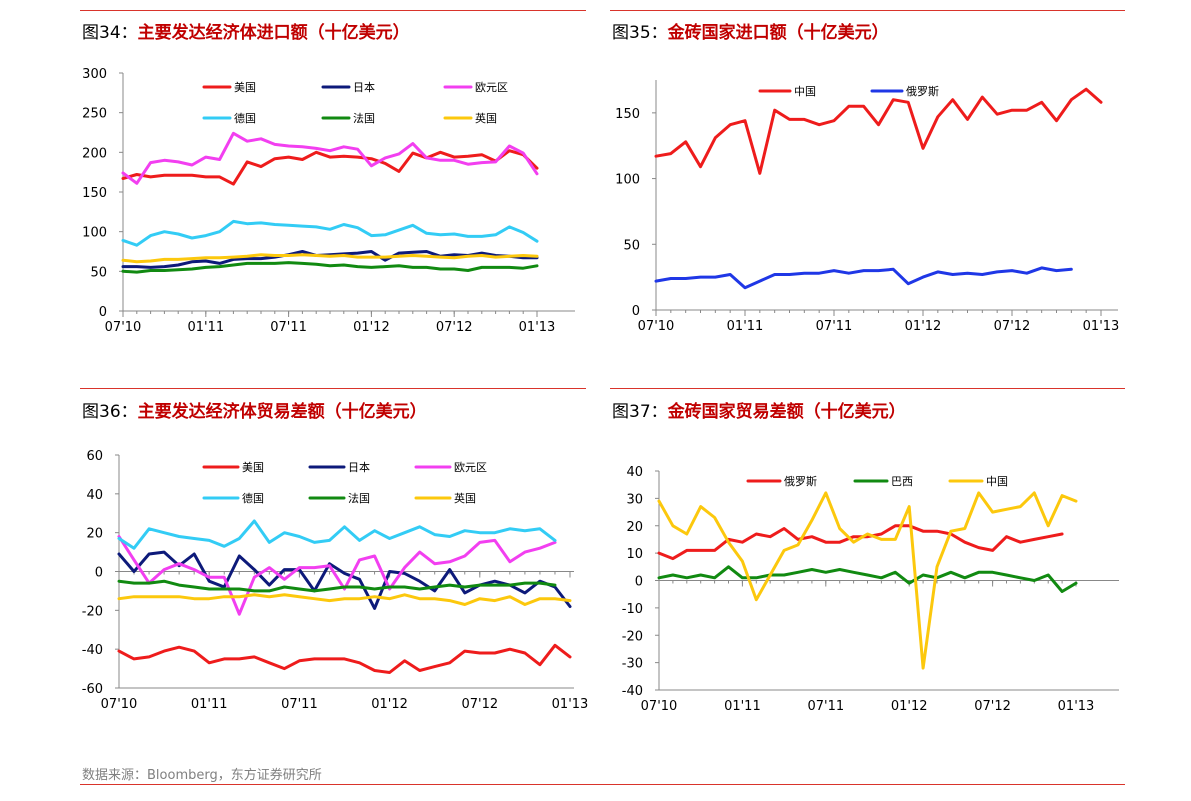  I want to click on y-tick-label: 60, so click(94, 456).